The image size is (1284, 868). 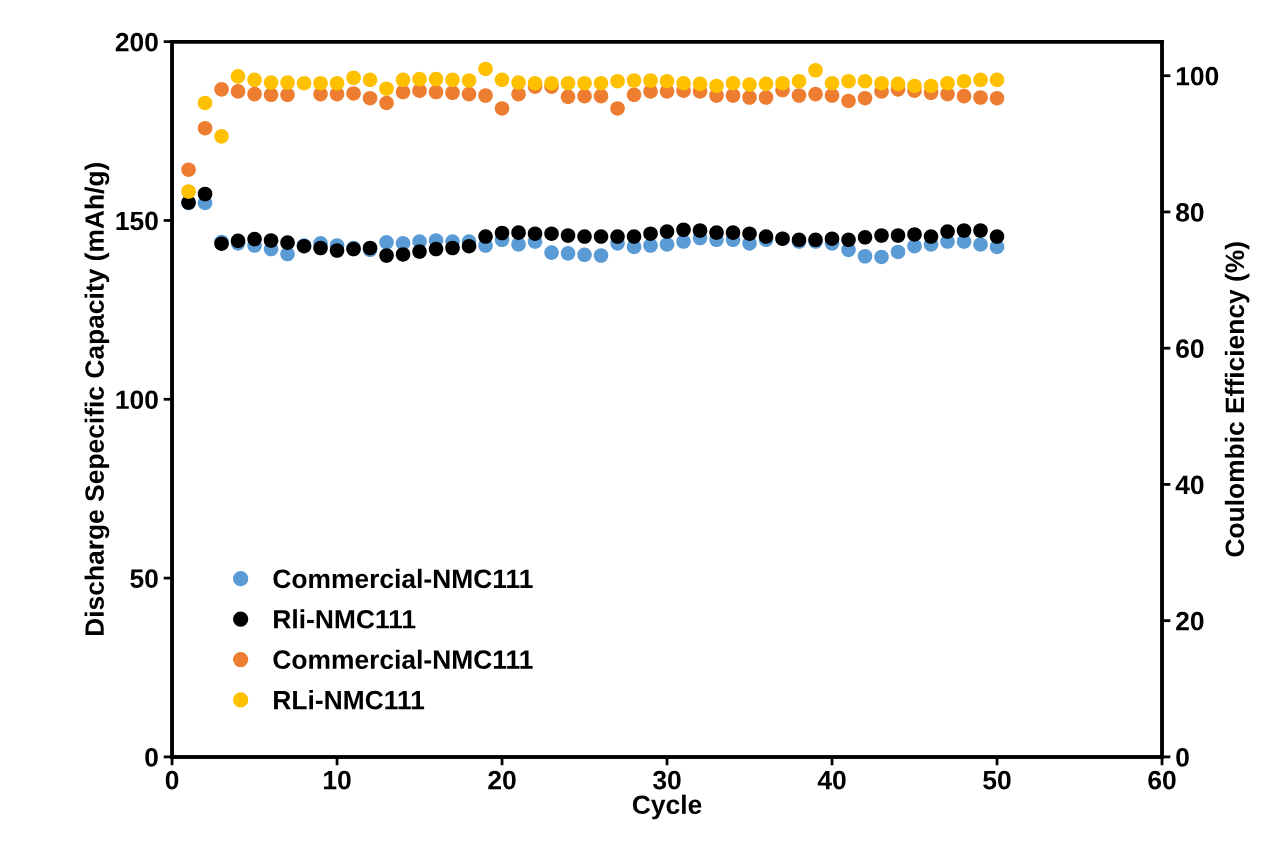 I want to click on x-tick-label: 40, so click(x=831, y=780).